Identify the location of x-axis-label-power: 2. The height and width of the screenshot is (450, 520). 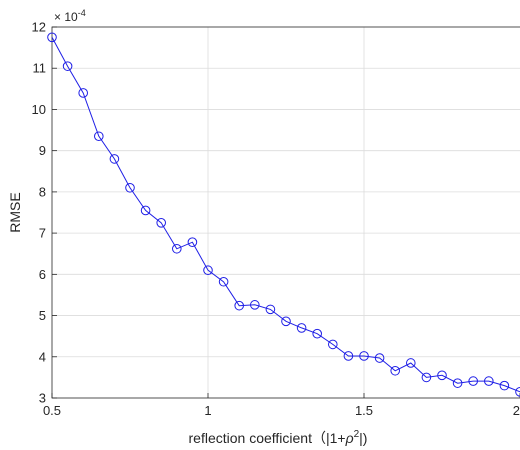
(357, 434).